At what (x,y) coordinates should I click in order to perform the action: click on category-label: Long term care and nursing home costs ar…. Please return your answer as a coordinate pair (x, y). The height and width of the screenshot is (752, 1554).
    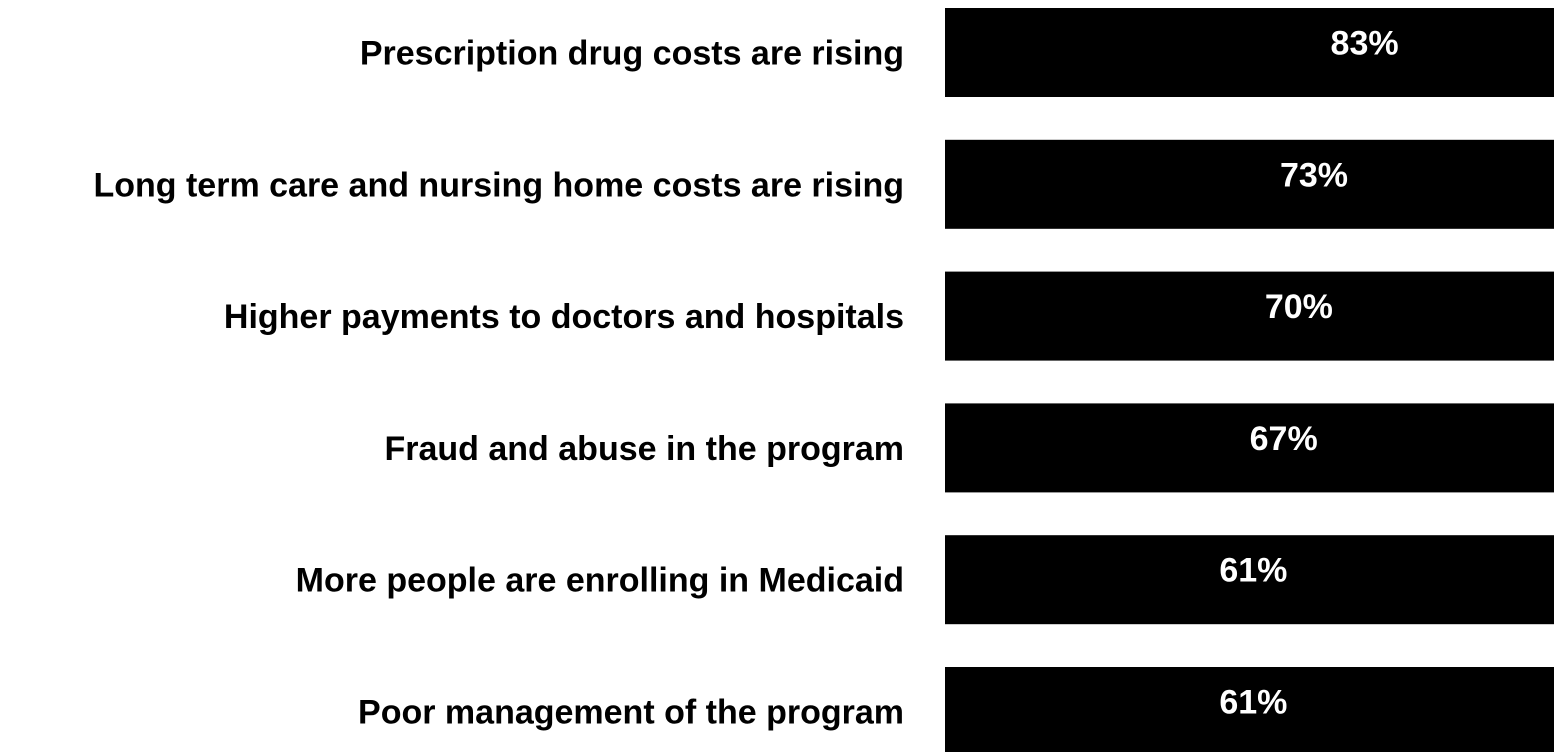
    Looking at the image, I should click on (498, 185).